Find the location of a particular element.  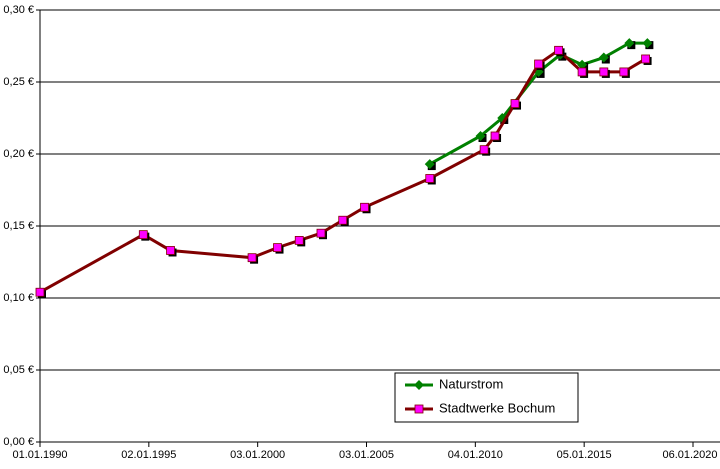

y-tick-label: 0,15 € is located at coordinates (18, 226).